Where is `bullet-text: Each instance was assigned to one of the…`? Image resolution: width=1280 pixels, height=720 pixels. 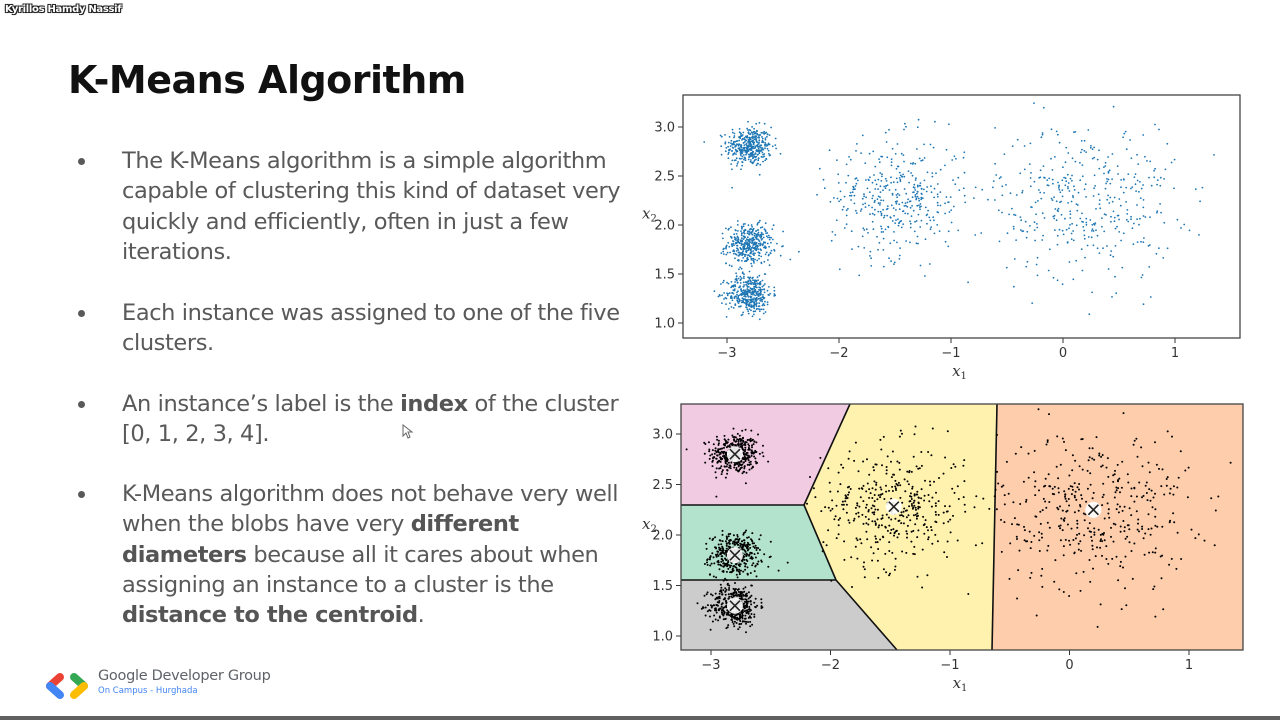
bullet-text: Each instance was assigned to one of the… is located at coordinates (371, 328).